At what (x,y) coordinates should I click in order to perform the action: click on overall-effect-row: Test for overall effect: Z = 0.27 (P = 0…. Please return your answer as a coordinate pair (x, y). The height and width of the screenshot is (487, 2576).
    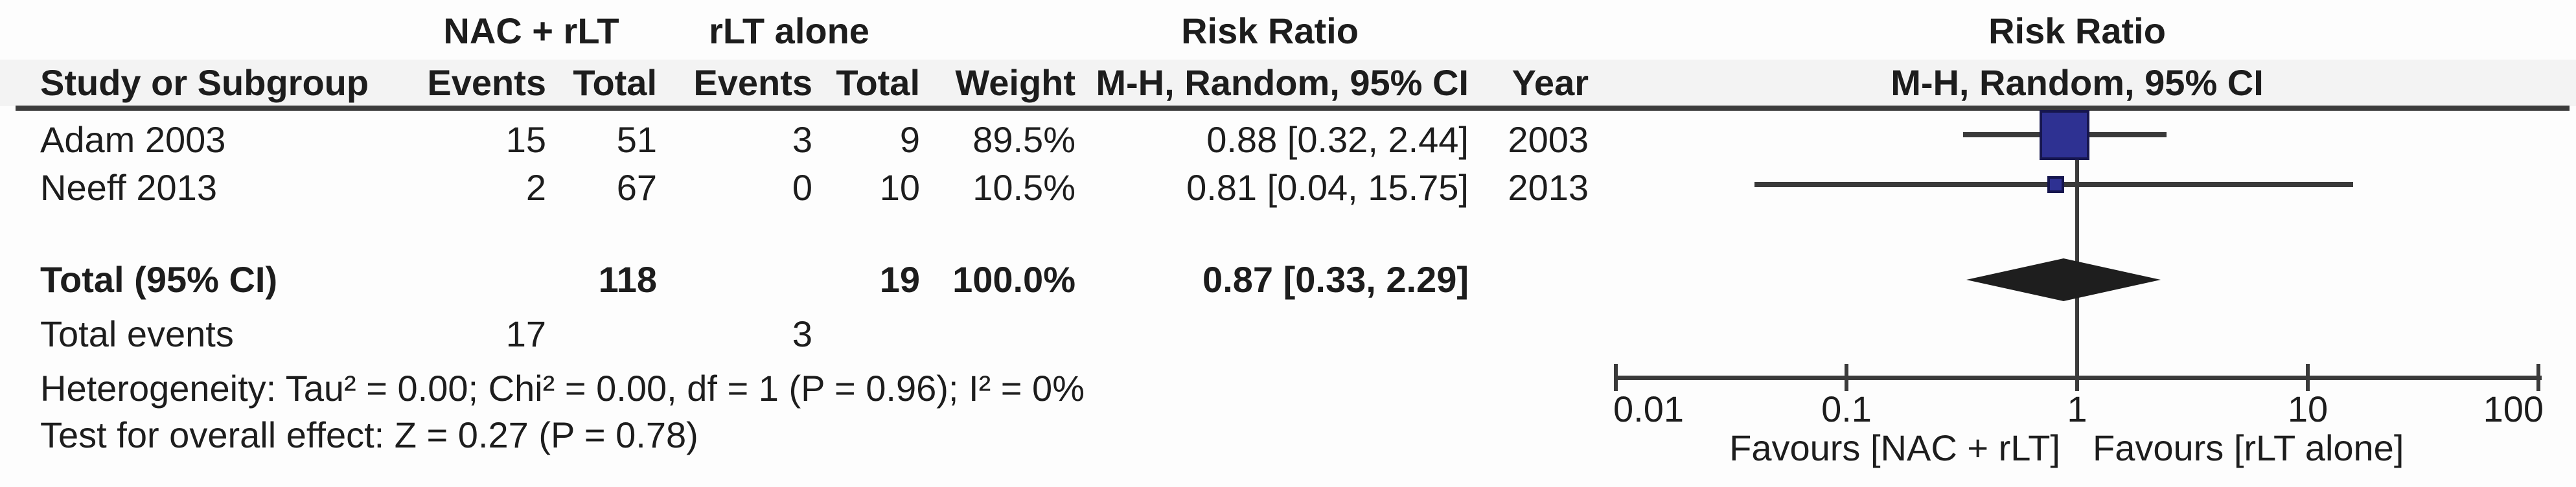
    Looking at the image, I should click on (1288, 435).